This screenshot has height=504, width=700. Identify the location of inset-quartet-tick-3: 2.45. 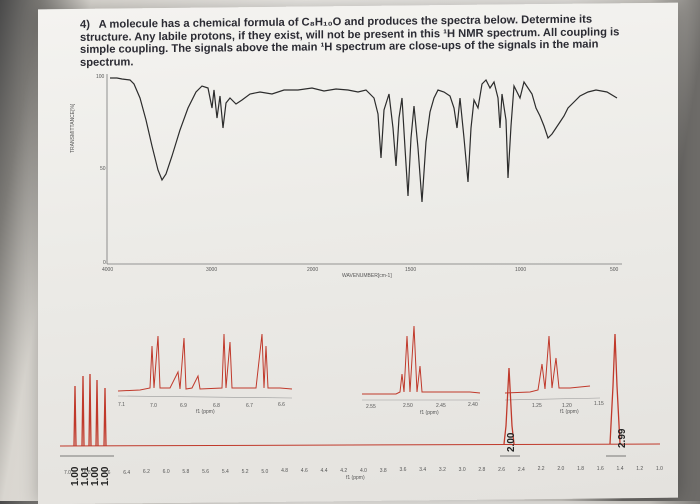
(441, 406).